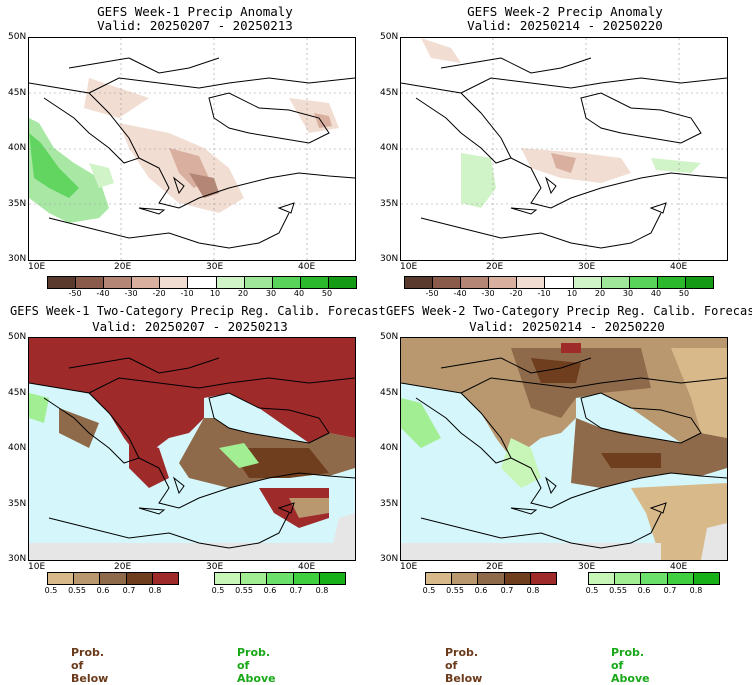 The height and width of the screenshot is (685, 752). I want to click on anomaly-map-week2, so click(564, 149).